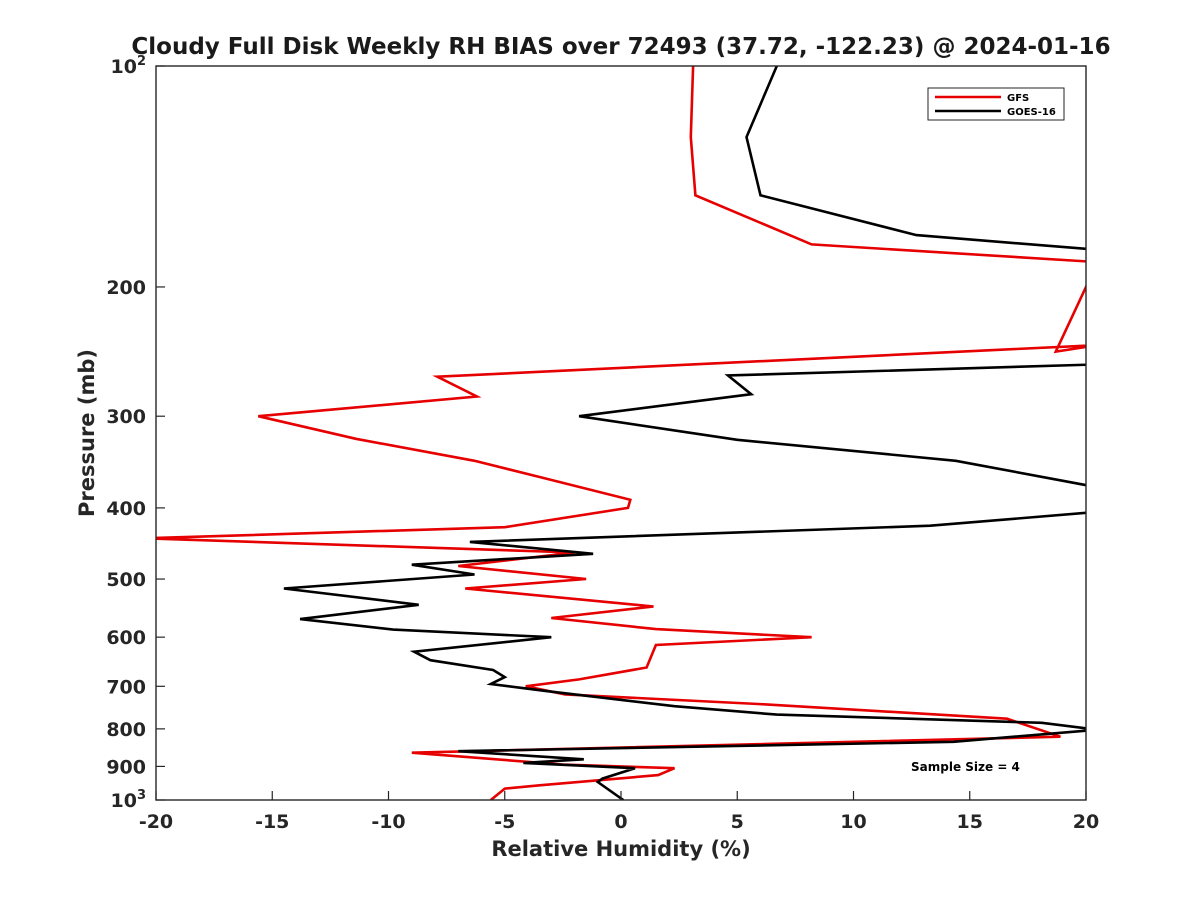 This screenshot has width=1200, height=900. Describe the element at coordinates (620, 822) in the screenshot. I see `x-tick-label: 0` at that location.